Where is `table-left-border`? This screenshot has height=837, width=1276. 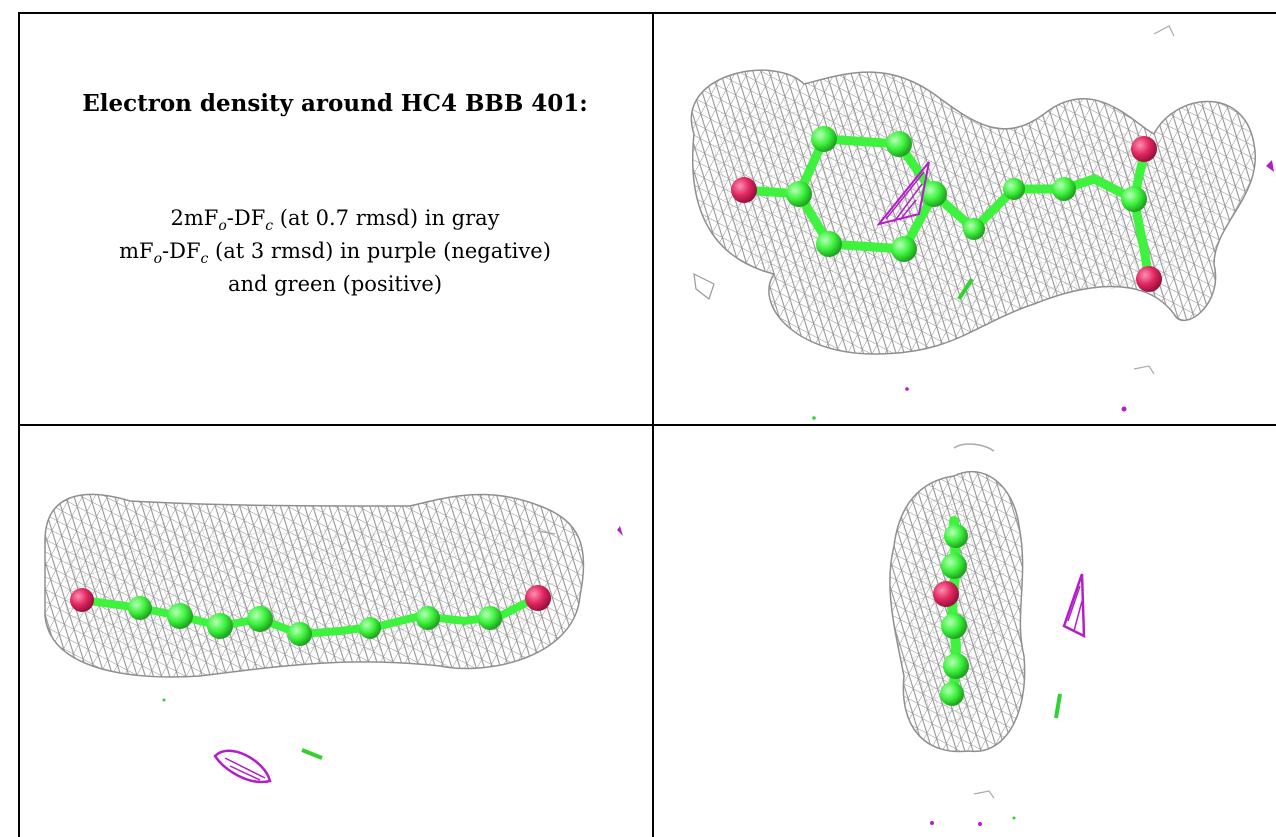 table-left-border is located at coordinates (19, 424).